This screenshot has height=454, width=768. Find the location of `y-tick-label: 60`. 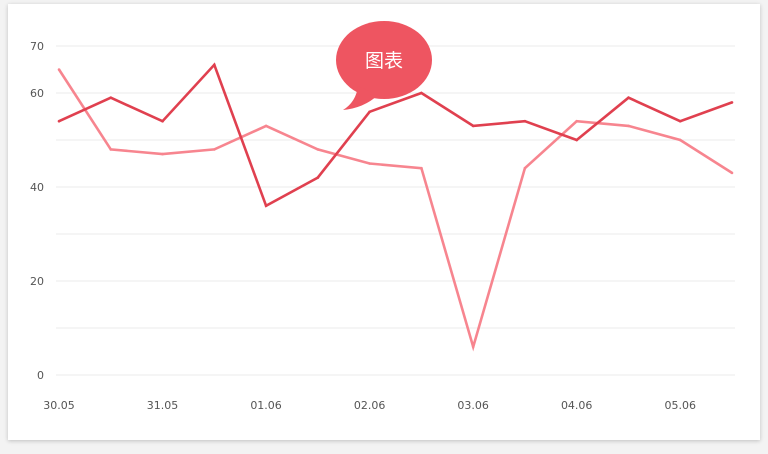

y-tick-label: 60 is located at coordinates (37, 93).